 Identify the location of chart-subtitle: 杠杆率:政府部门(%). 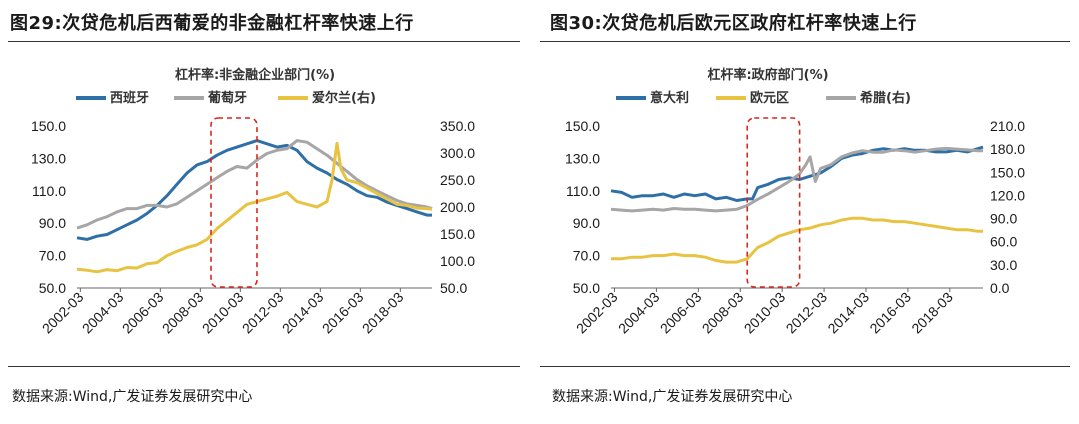
(767, 75).